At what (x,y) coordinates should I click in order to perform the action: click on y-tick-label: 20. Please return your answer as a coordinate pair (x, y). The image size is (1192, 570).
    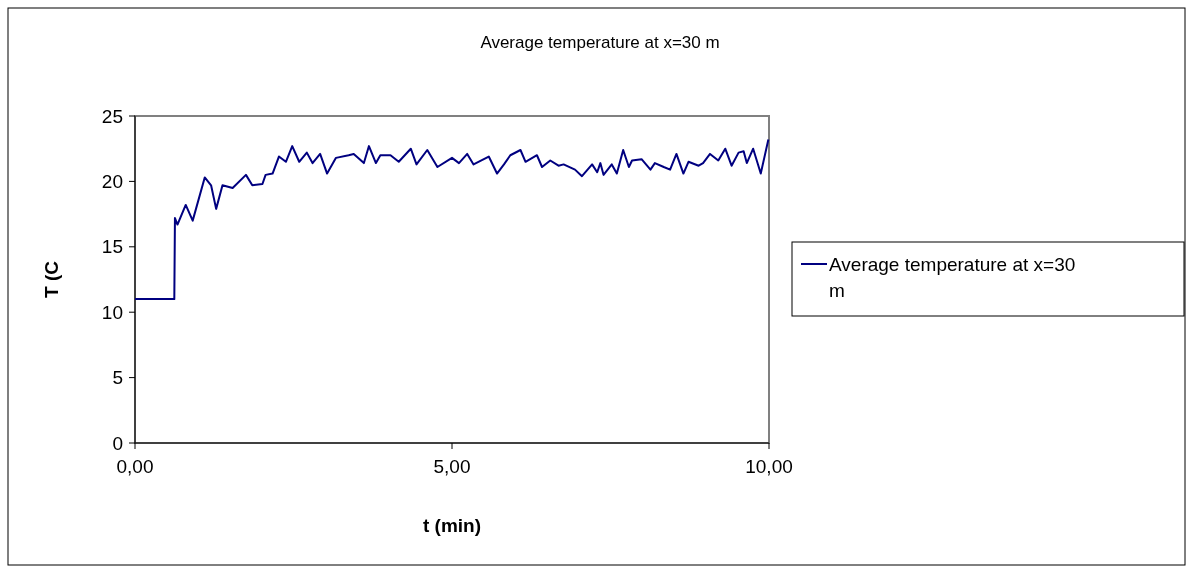
    Looking at the image, I should click on (112, 182).